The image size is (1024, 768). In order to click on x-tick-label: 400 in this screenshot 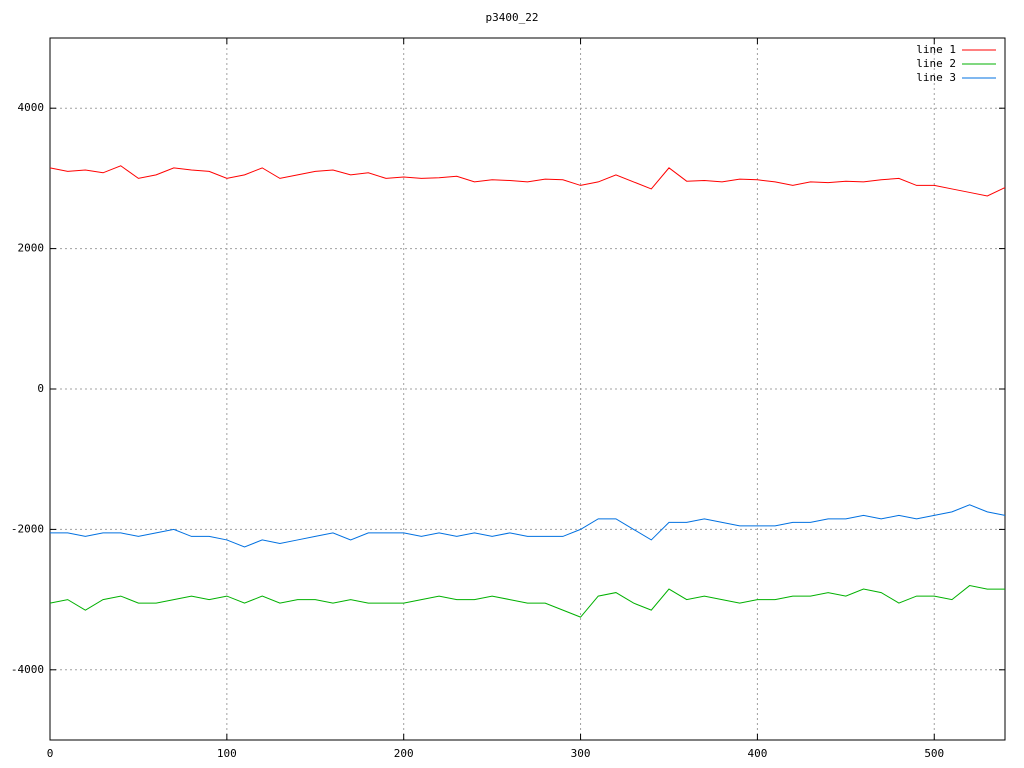, I will do `click(757, 753)`.